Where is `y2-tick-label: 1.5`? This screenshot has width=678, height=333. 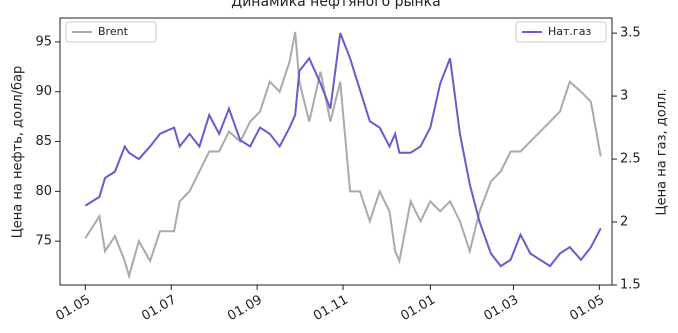 y2-tick-label: 1.5 is located at coordinates (630, 285).